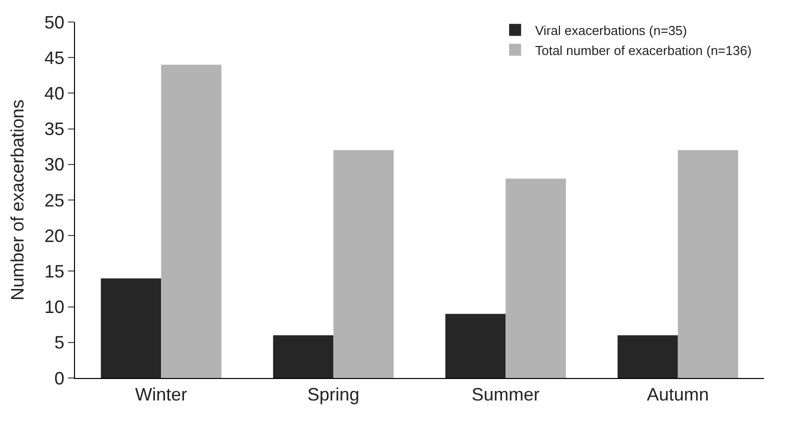 Image resolution: width=794 pixels, height=423 pixels. I want to click on y-tick-label: 35, so click(54, 129).